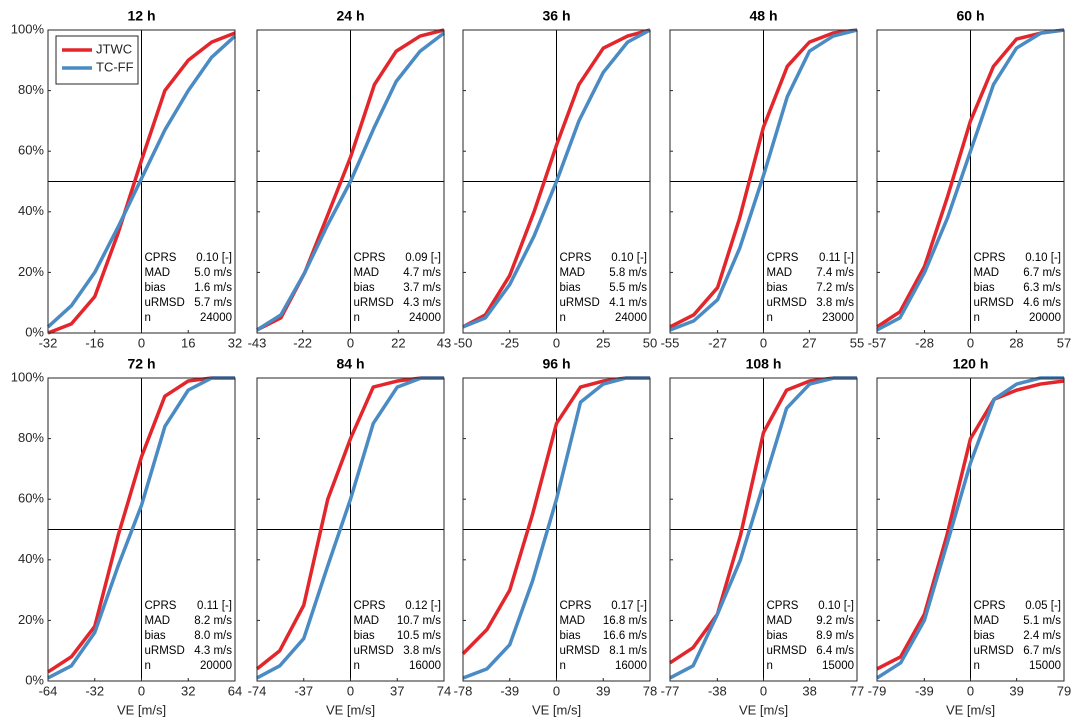  What do you see at coordinates (419, 621) in the screenshot?
I see `stat-value: 10.7 m/s` at bounding box center [419, 621].